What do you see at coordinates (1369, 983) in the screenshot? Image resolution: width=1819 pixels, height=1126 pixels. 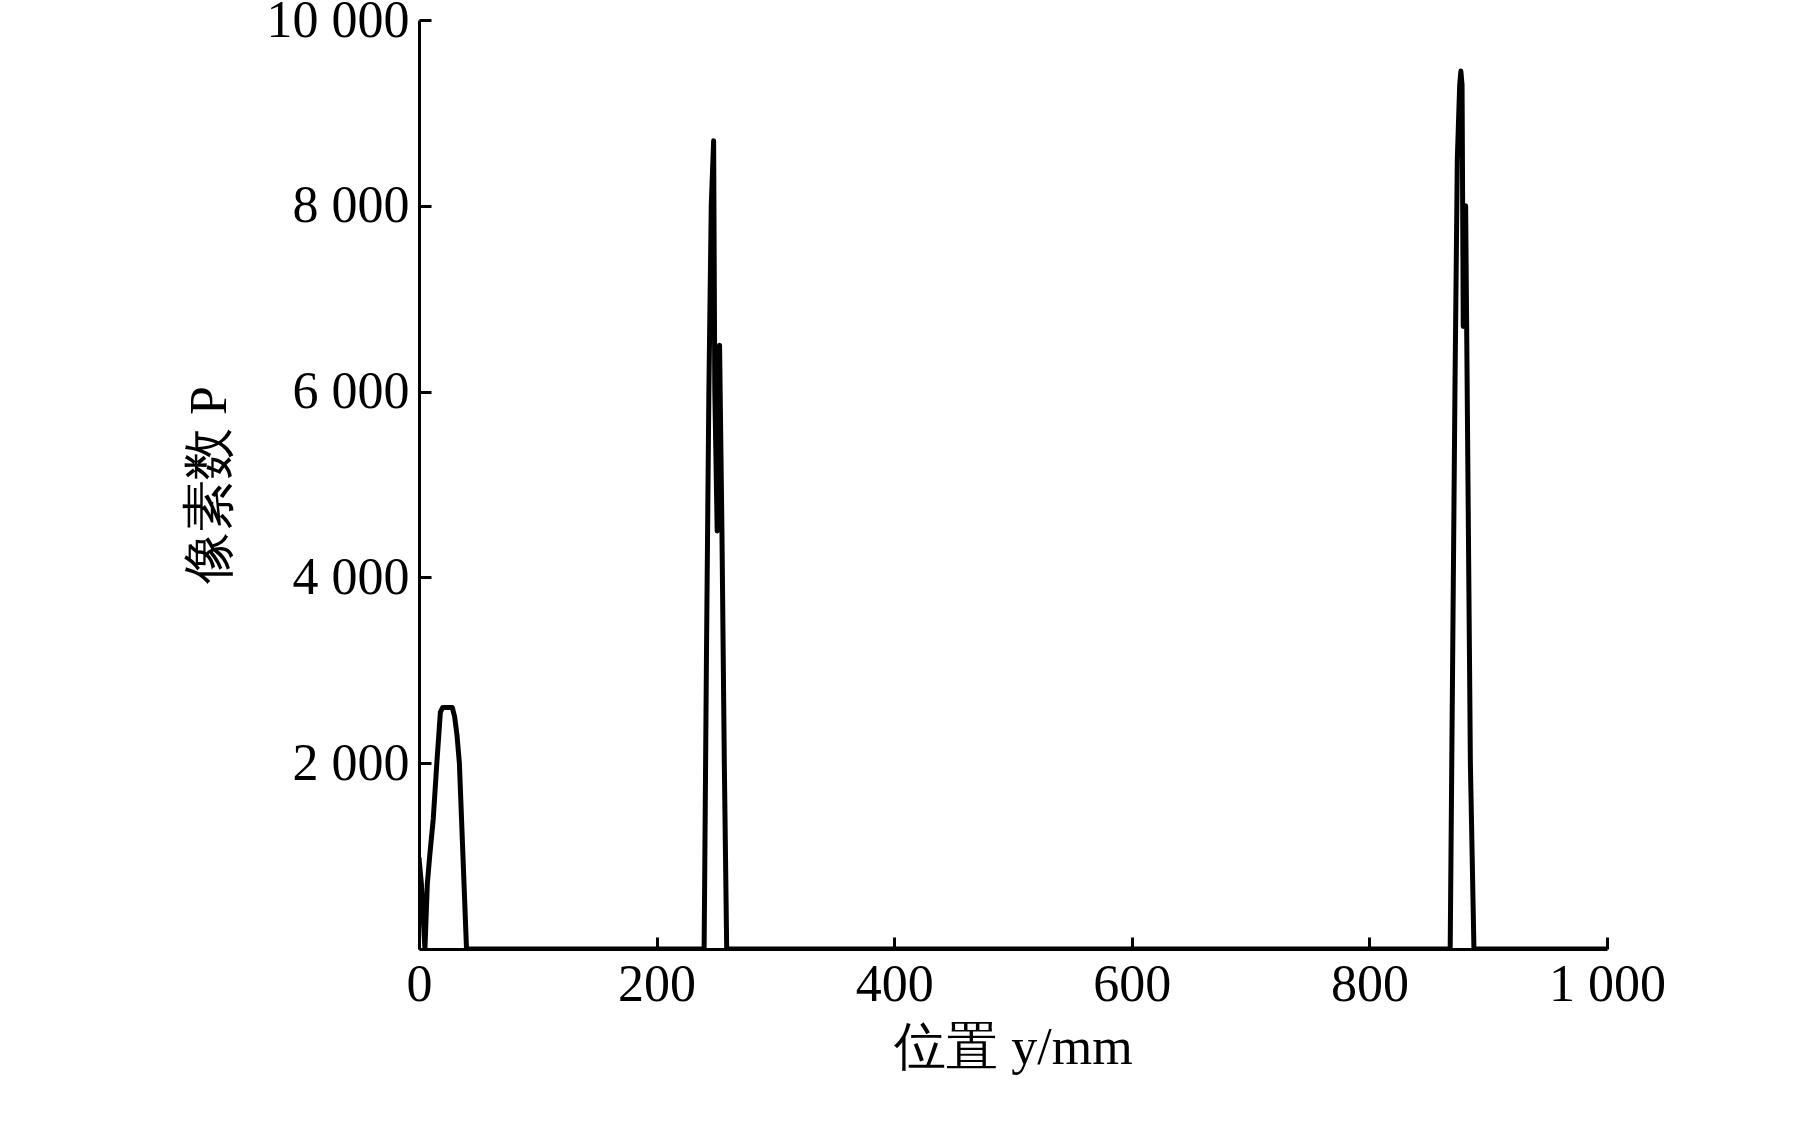 I see `x-tick-label: 800` at bounding box center [1369, 983].